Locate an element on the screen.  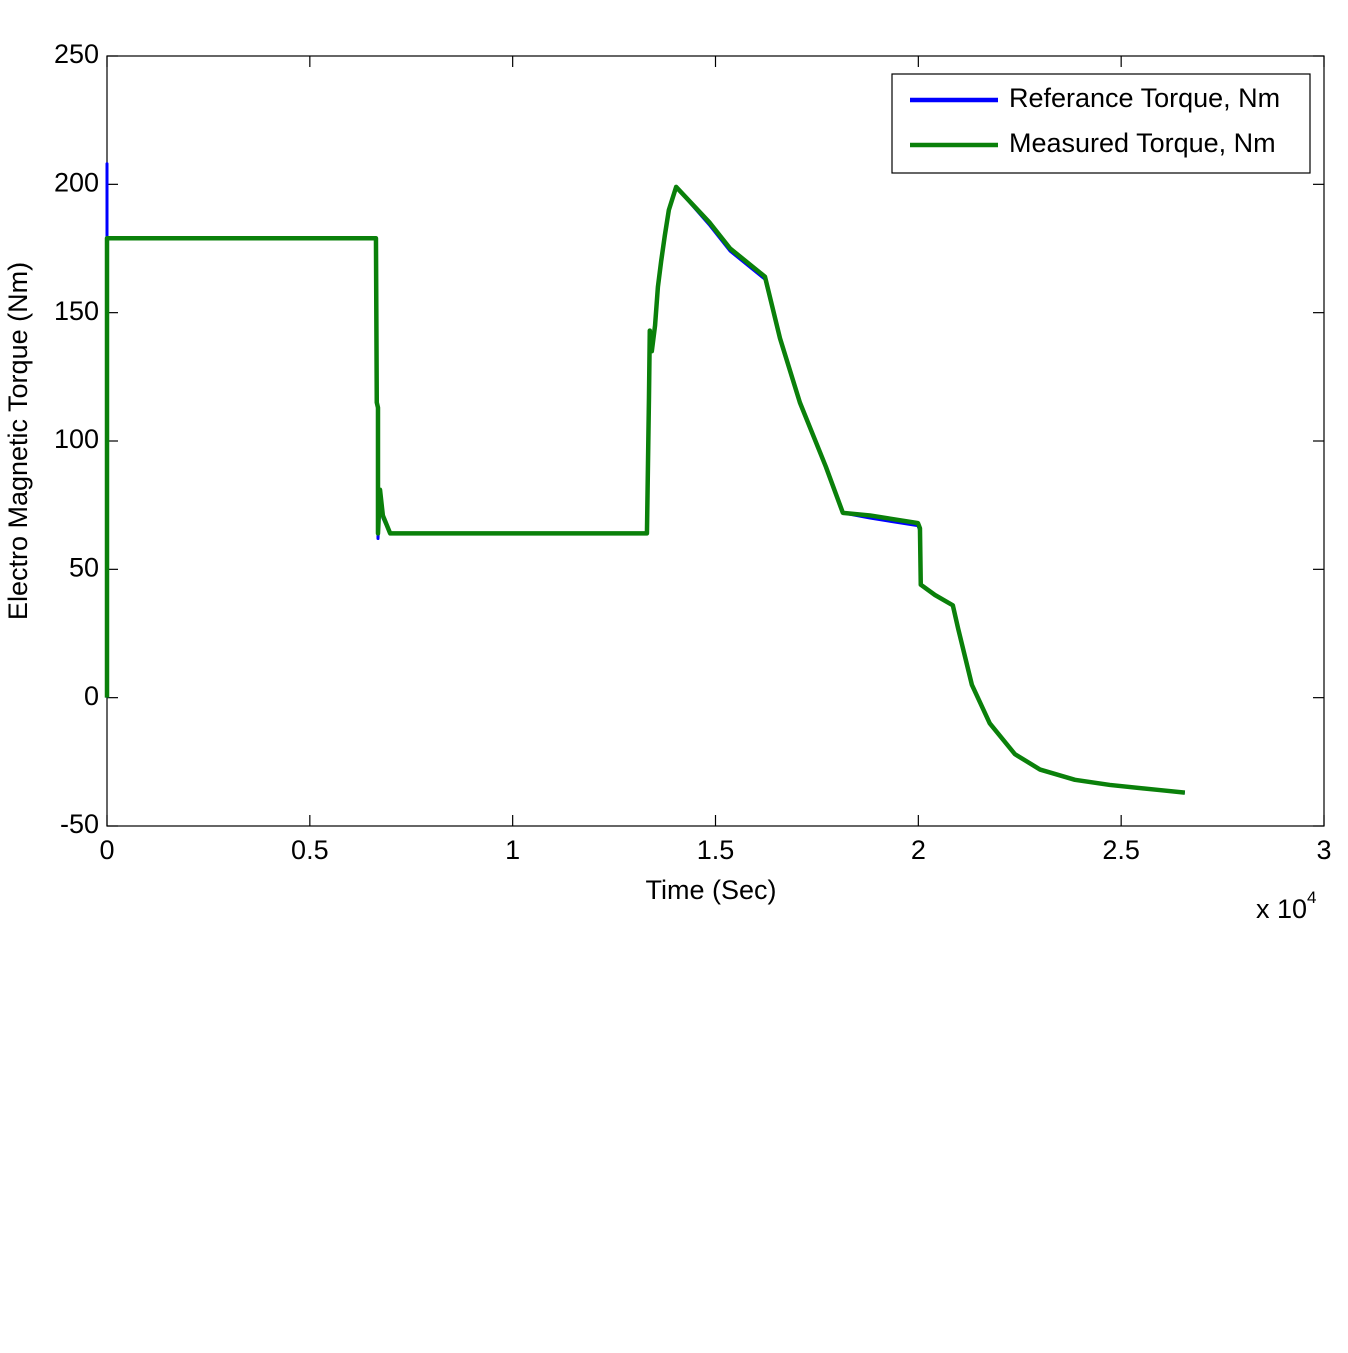
legend-box is located at coordinates (1101, 123).